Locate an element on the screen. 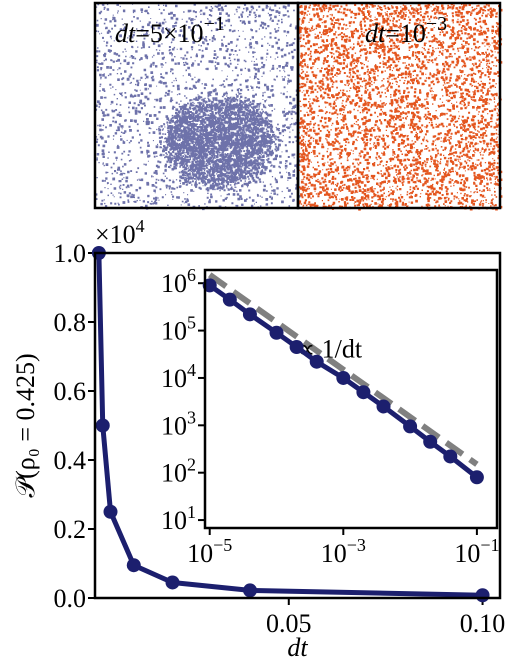 The height and width of the screenshot is (663, 510). tick-label: 10⁻⁵ is located at coordinates (209, 551).